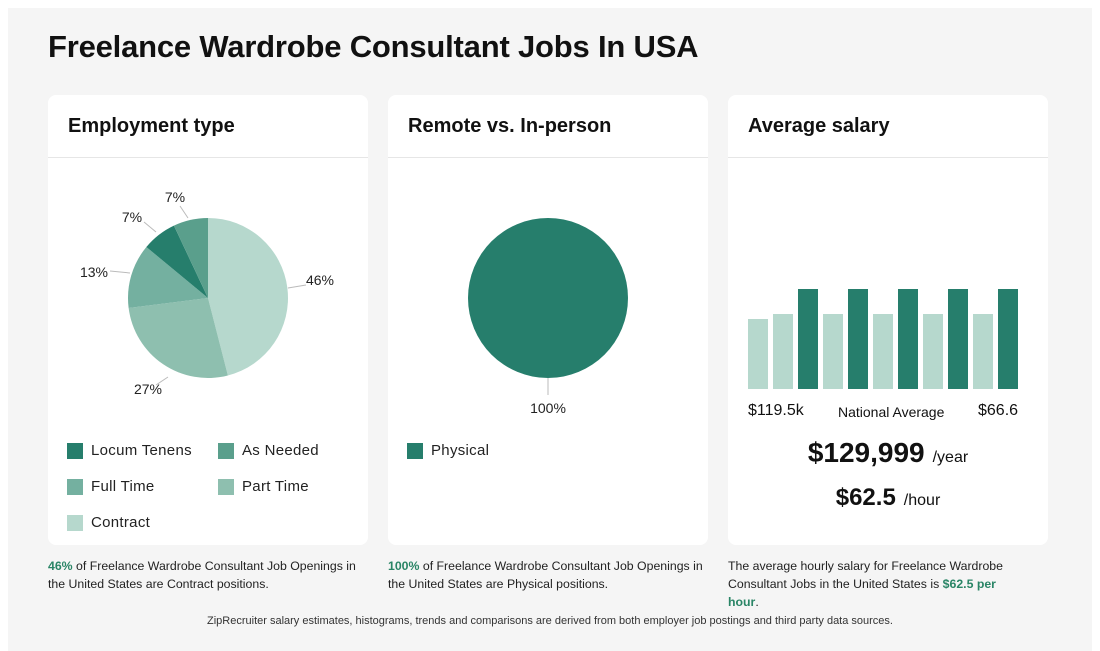 The image size is (1100, 651). I want to click on remote-title: Remote vs. In-person, so click(548, 126).